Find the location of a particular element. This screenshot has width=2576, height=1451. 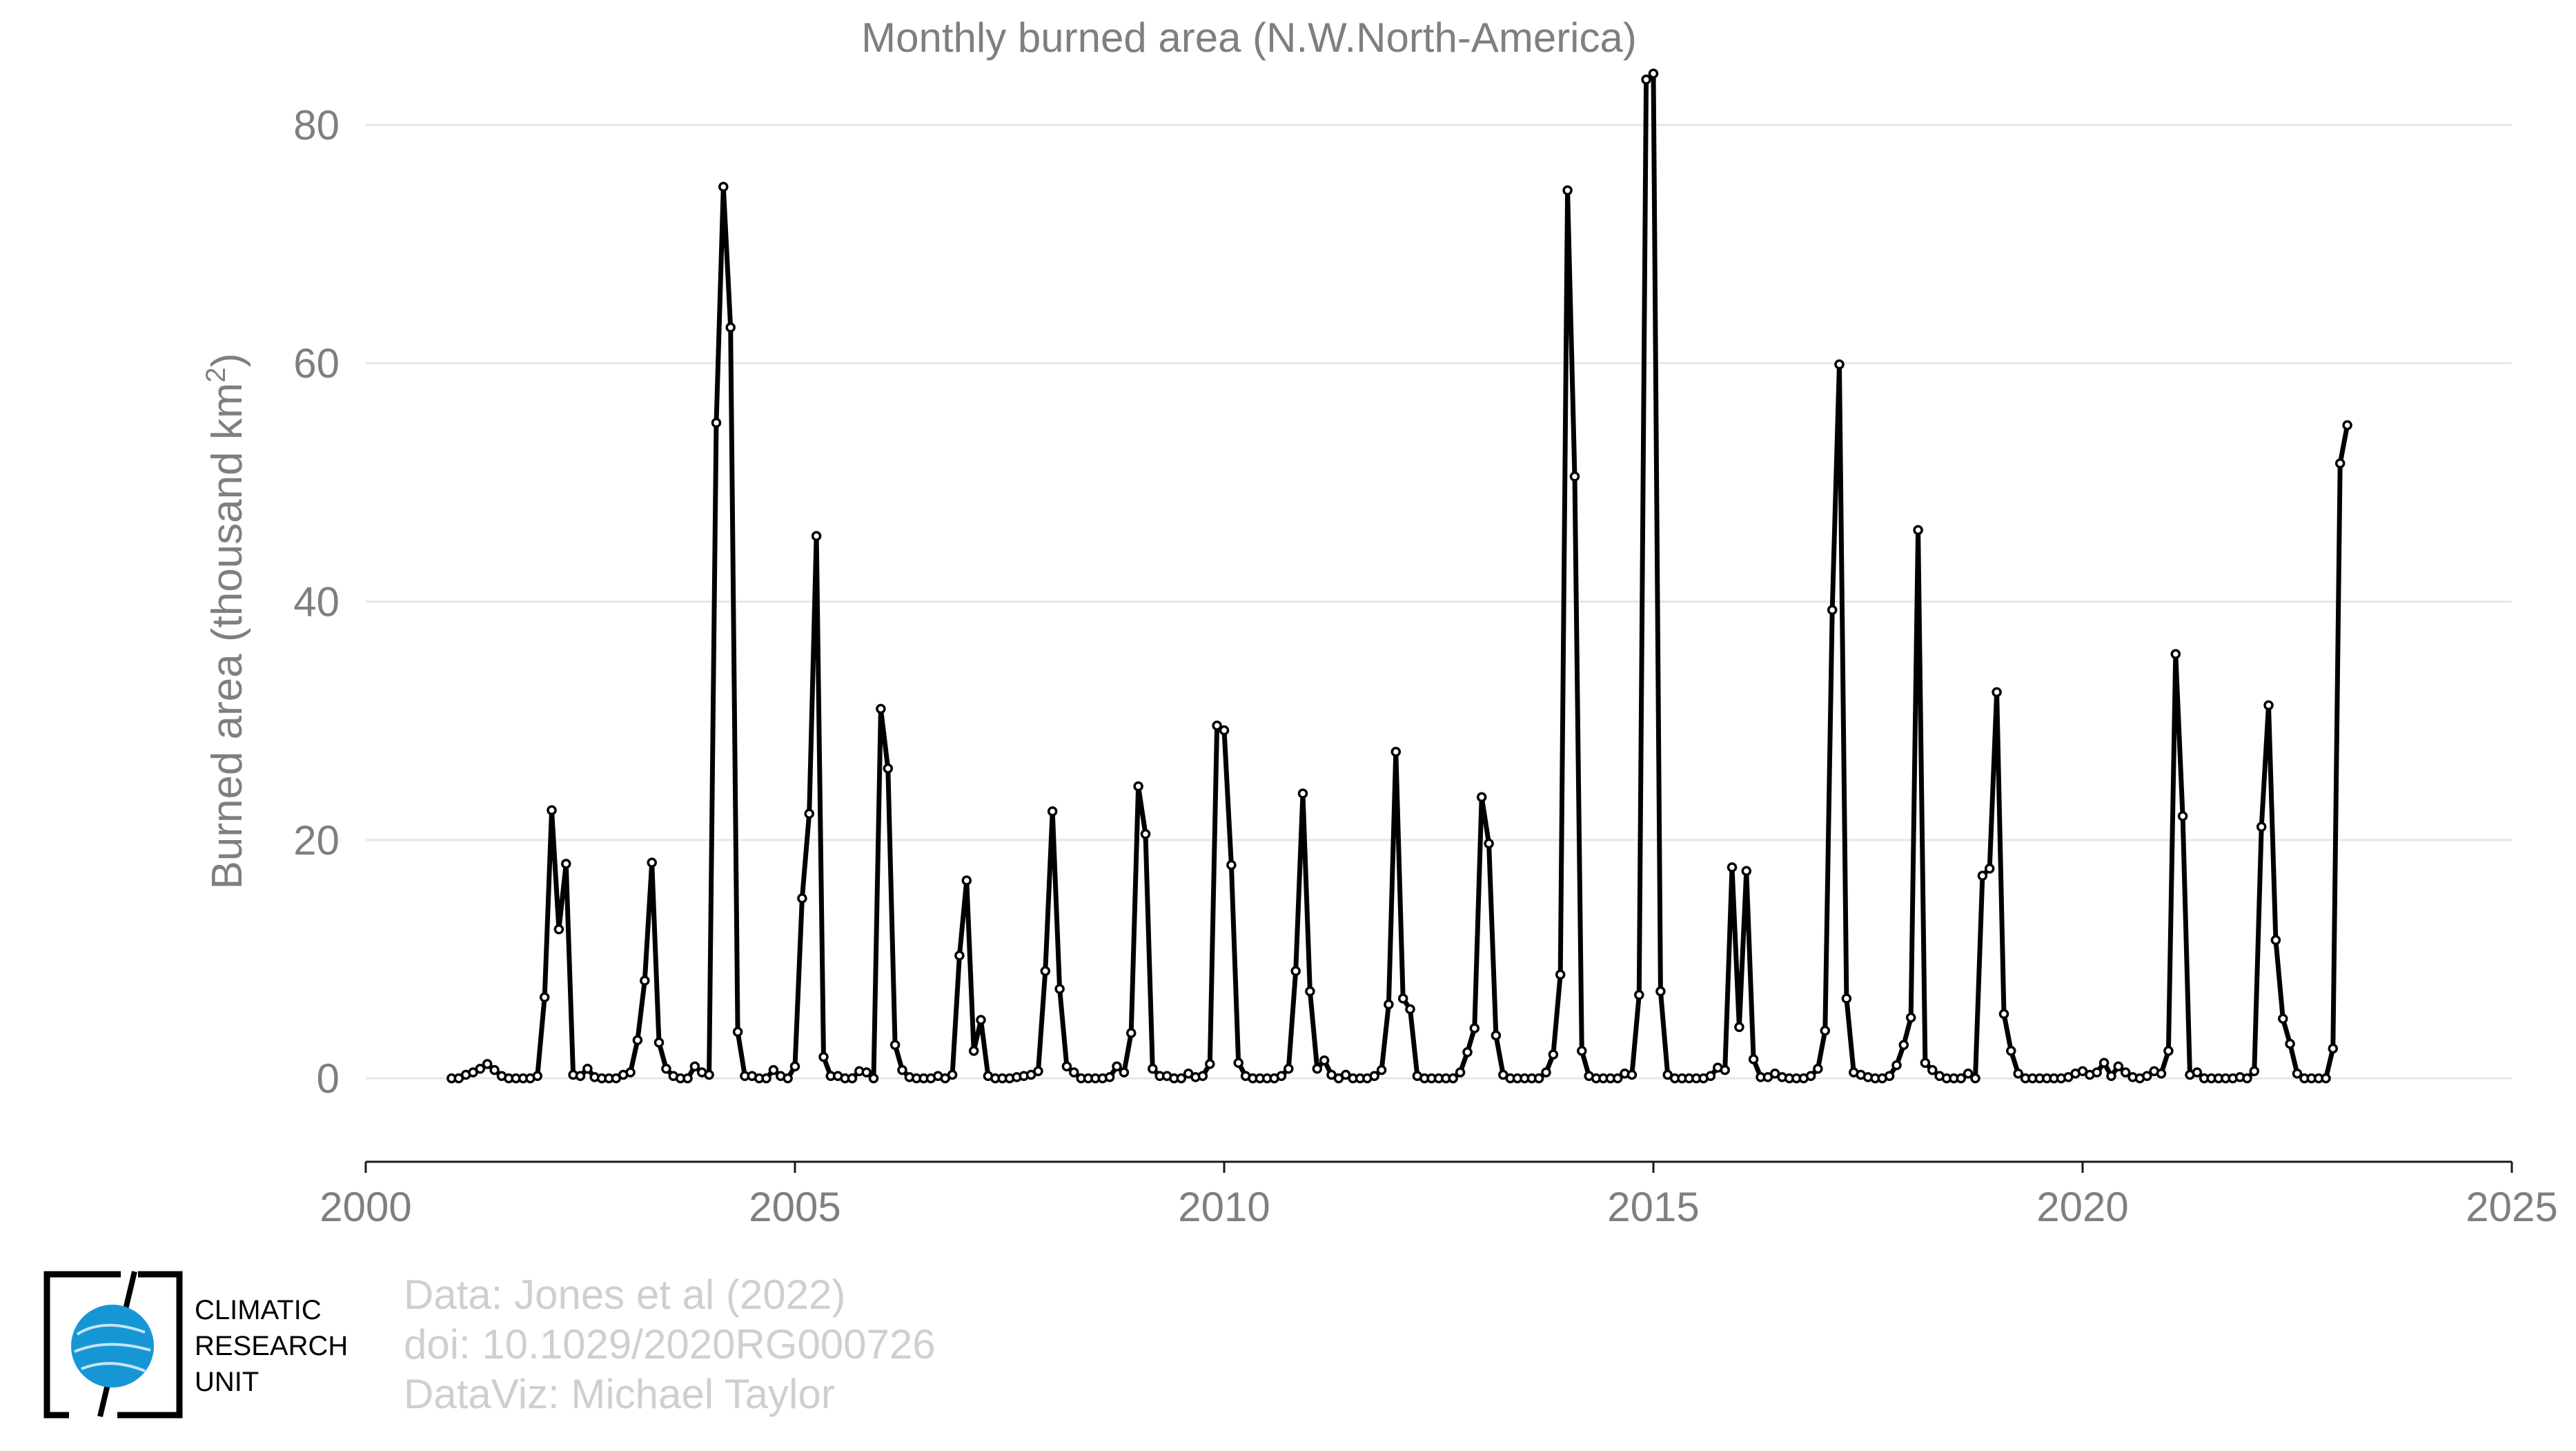

x-tick-label: 2015 is located at coordinates (1653, 1207).